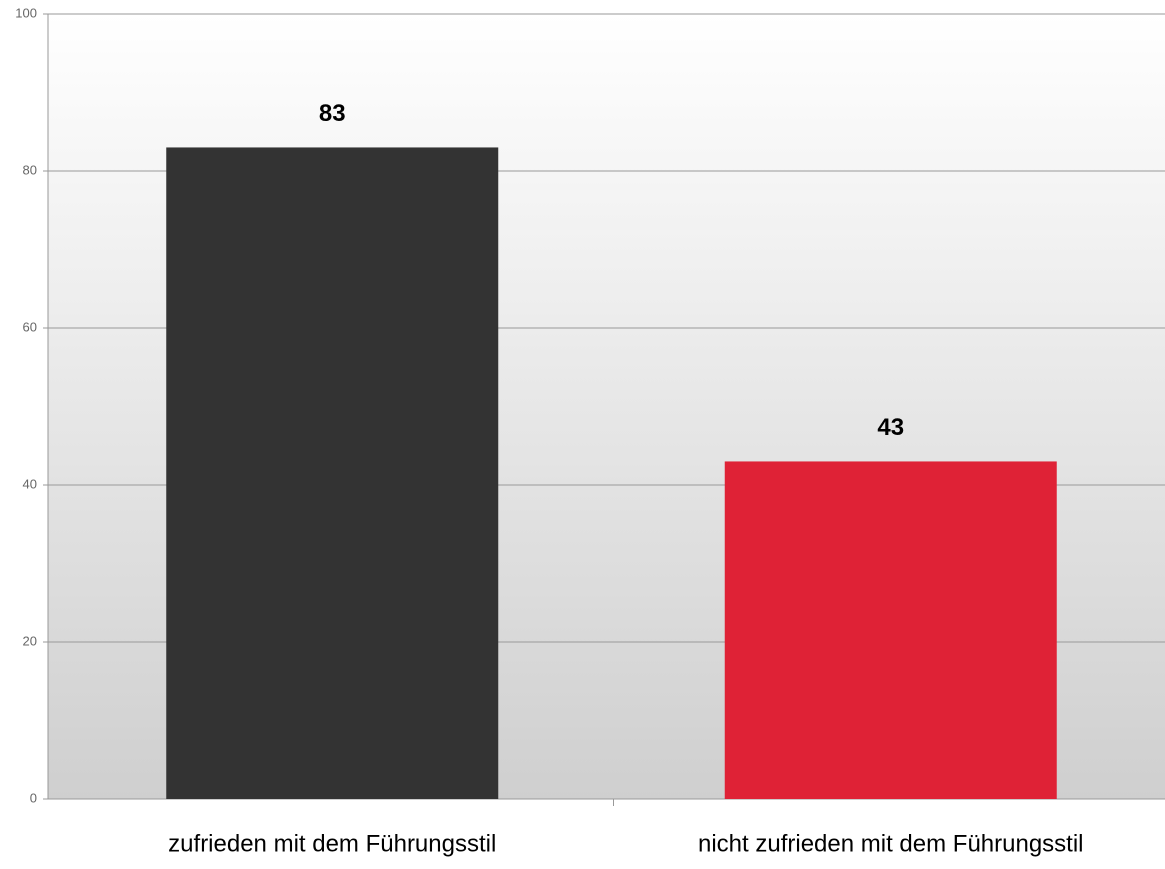 Image resolution: width=1165 pixels, height=869 pixels. I want to click on x-tick-label: nicht zufrieden mit dem Führungsstil, so click(891, 843).